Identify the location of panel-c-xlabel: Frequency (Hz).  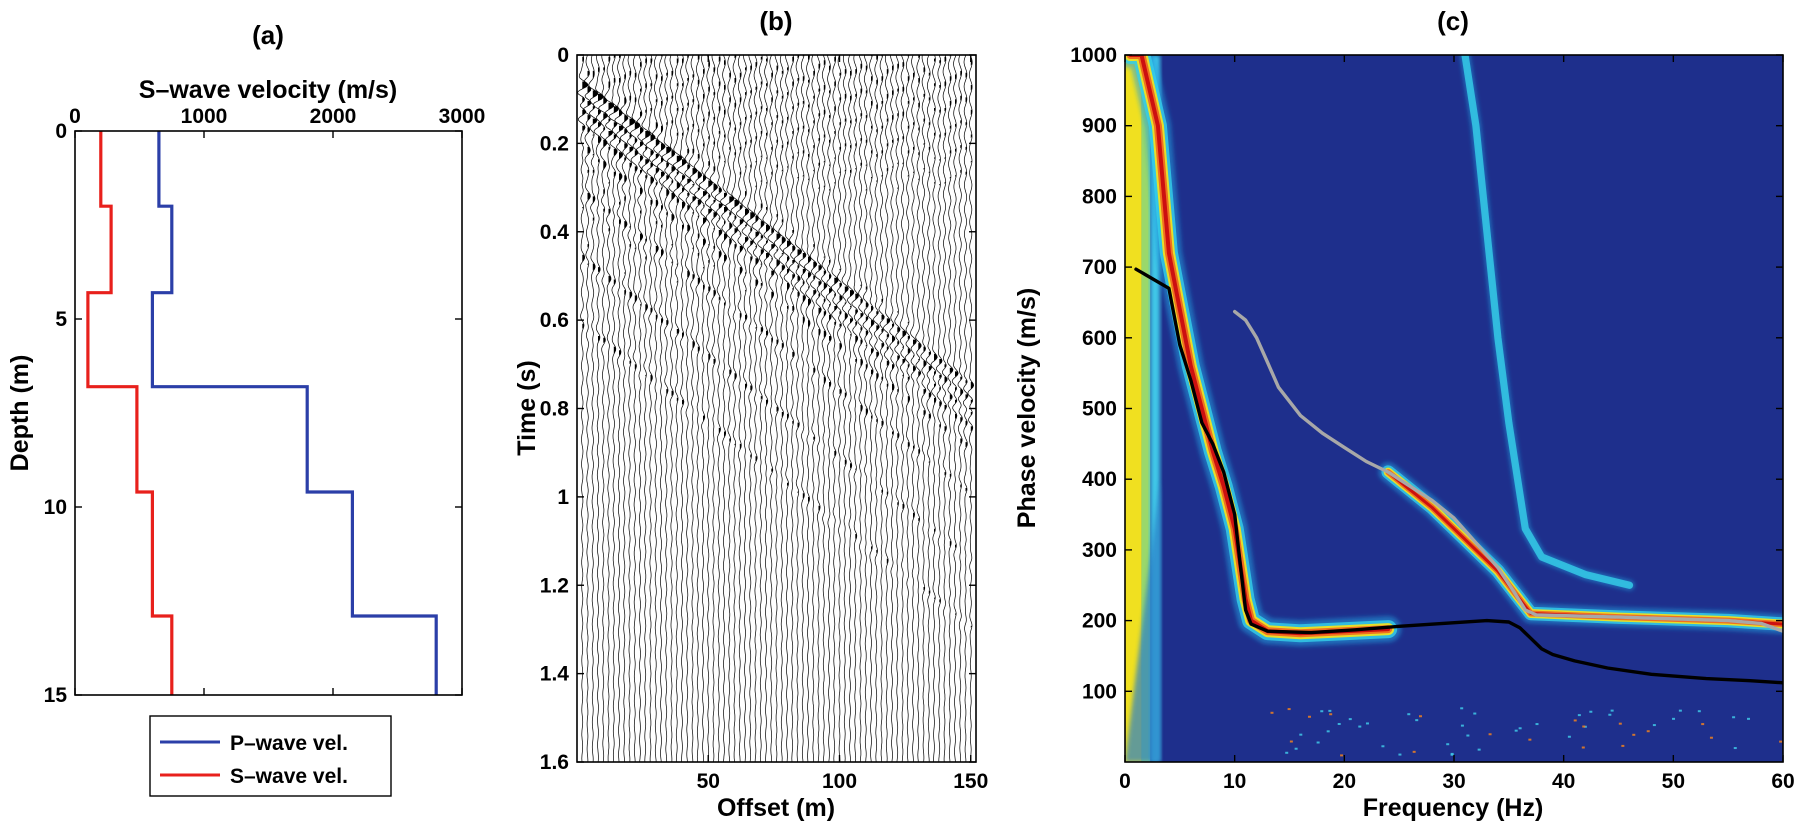
(1453, 808).